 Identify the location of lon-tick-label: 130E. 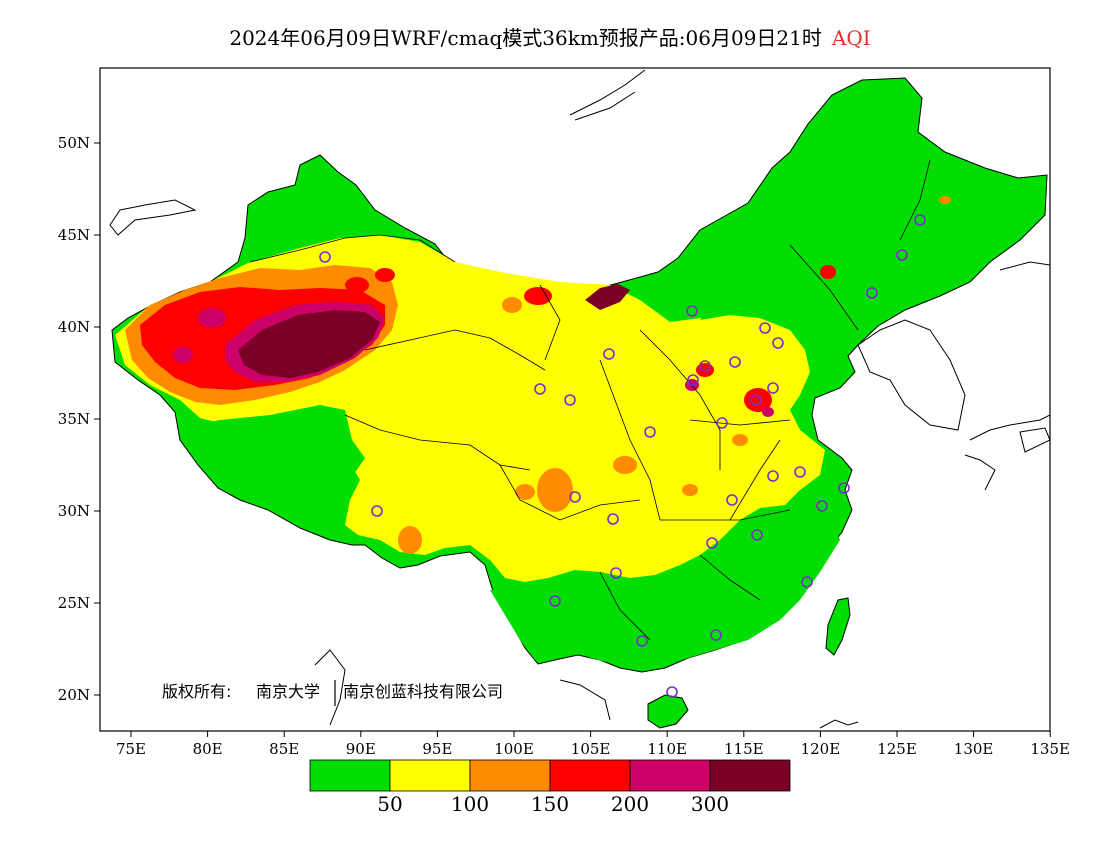
(974, 749).